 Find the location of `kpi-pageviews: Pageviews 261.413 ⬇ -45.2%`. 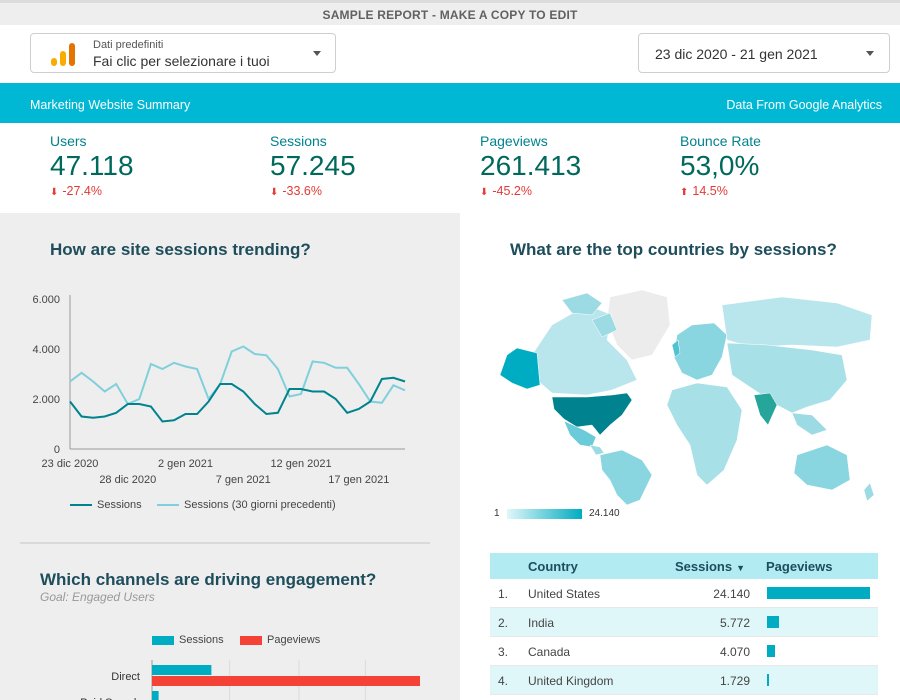

kpi-pageviews: Pageviews 261.413 ⬇ -45.2% is located at coordinates (530, 165).